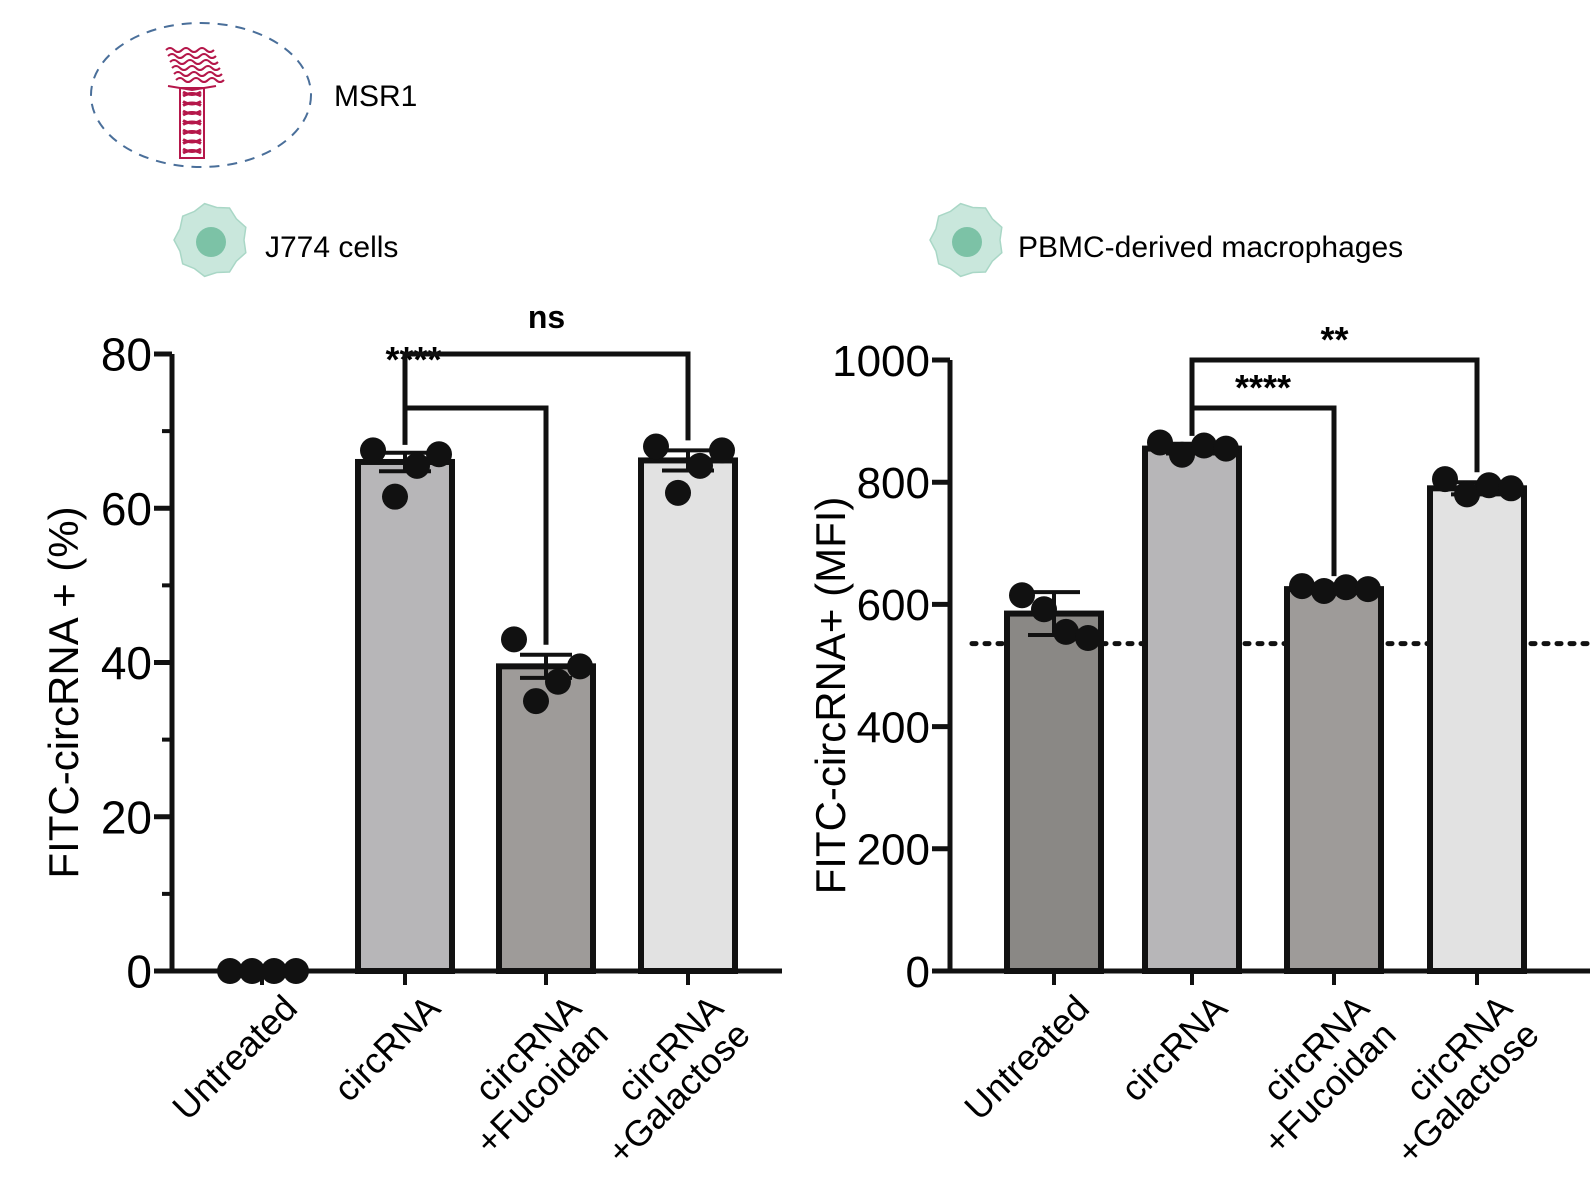 The width and height of the screenshot is (1592, 1203). Describe the element at coordinates (830, 696) in the screenshot. I see `y-axis-label: FITC-circRNA+ (MFI)` at that location.